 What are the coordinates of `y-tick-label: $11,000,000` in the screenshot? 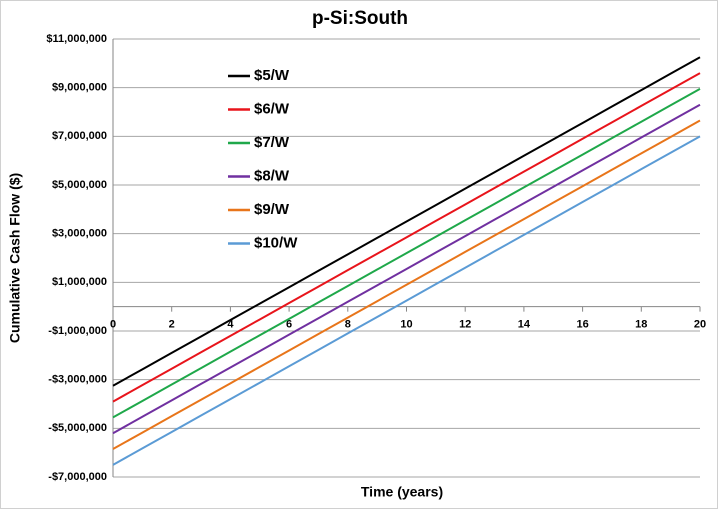 It's located at (76, 39).